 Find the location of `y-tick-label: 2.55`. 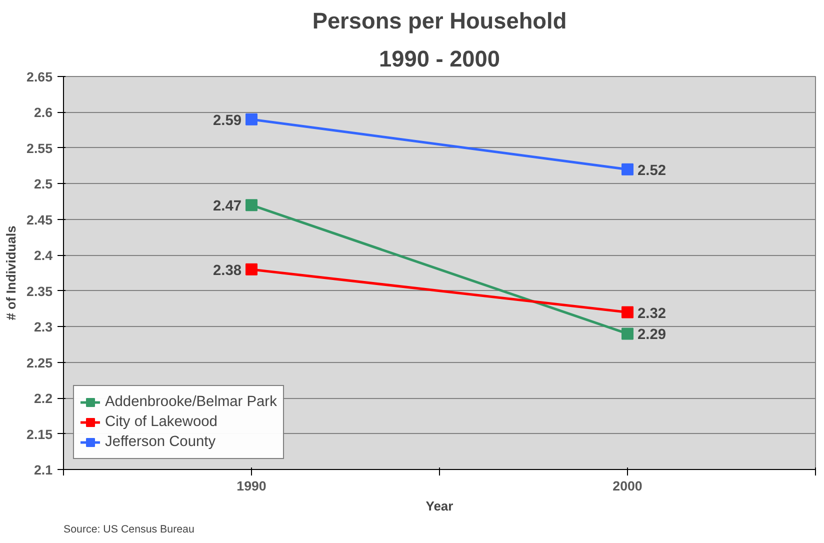

y-tick-label: 2.55 is located at coordinates (40, 148).